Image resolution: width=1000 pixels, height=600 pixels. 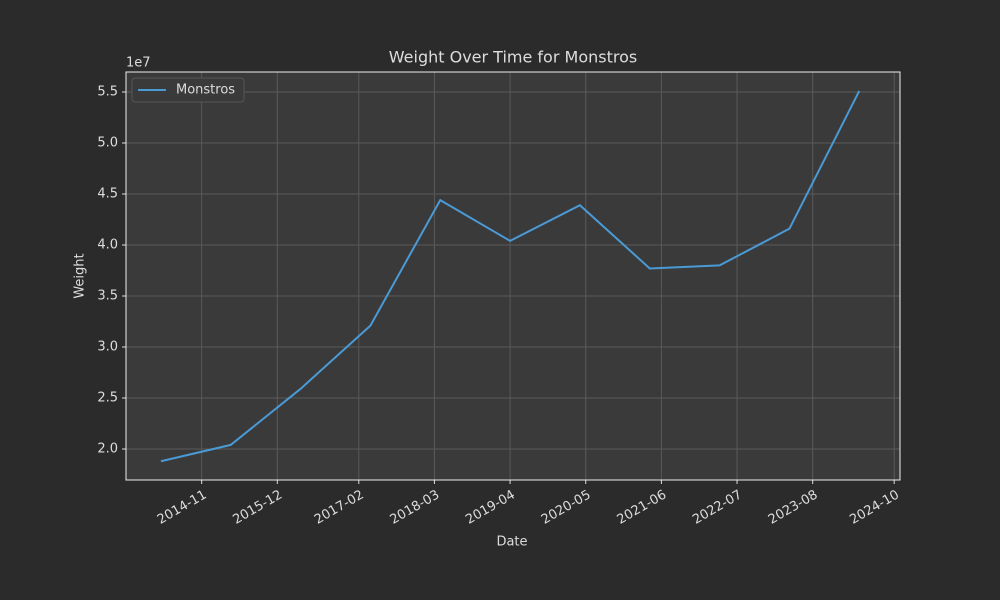 What do you see at coordinates (138, 63) in the screenshot?
I see `y-offset-label: 1e7` at bounding box center [138, 63].